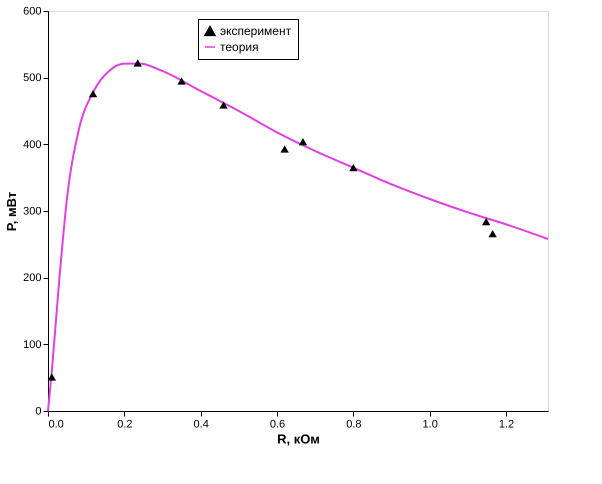 The width and height of the screenshot is (602, 484). What do you see at coordinates (354, 424) in the screenshot?
I see `x-tick-label: 0.8` at bounding box center [354, 424].